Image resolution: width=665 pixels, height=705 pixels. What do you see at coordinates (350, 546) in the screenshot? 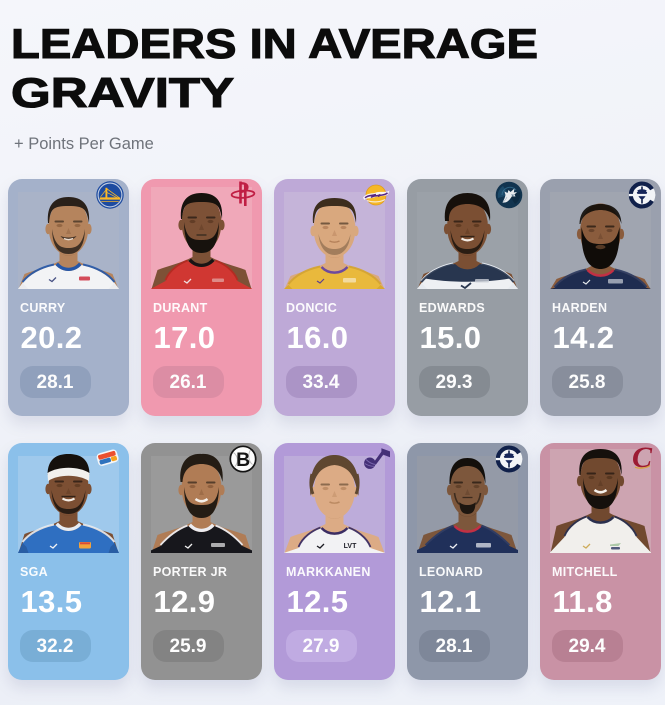
I see `svg-text: LVT` at bounding box center [350, 546].